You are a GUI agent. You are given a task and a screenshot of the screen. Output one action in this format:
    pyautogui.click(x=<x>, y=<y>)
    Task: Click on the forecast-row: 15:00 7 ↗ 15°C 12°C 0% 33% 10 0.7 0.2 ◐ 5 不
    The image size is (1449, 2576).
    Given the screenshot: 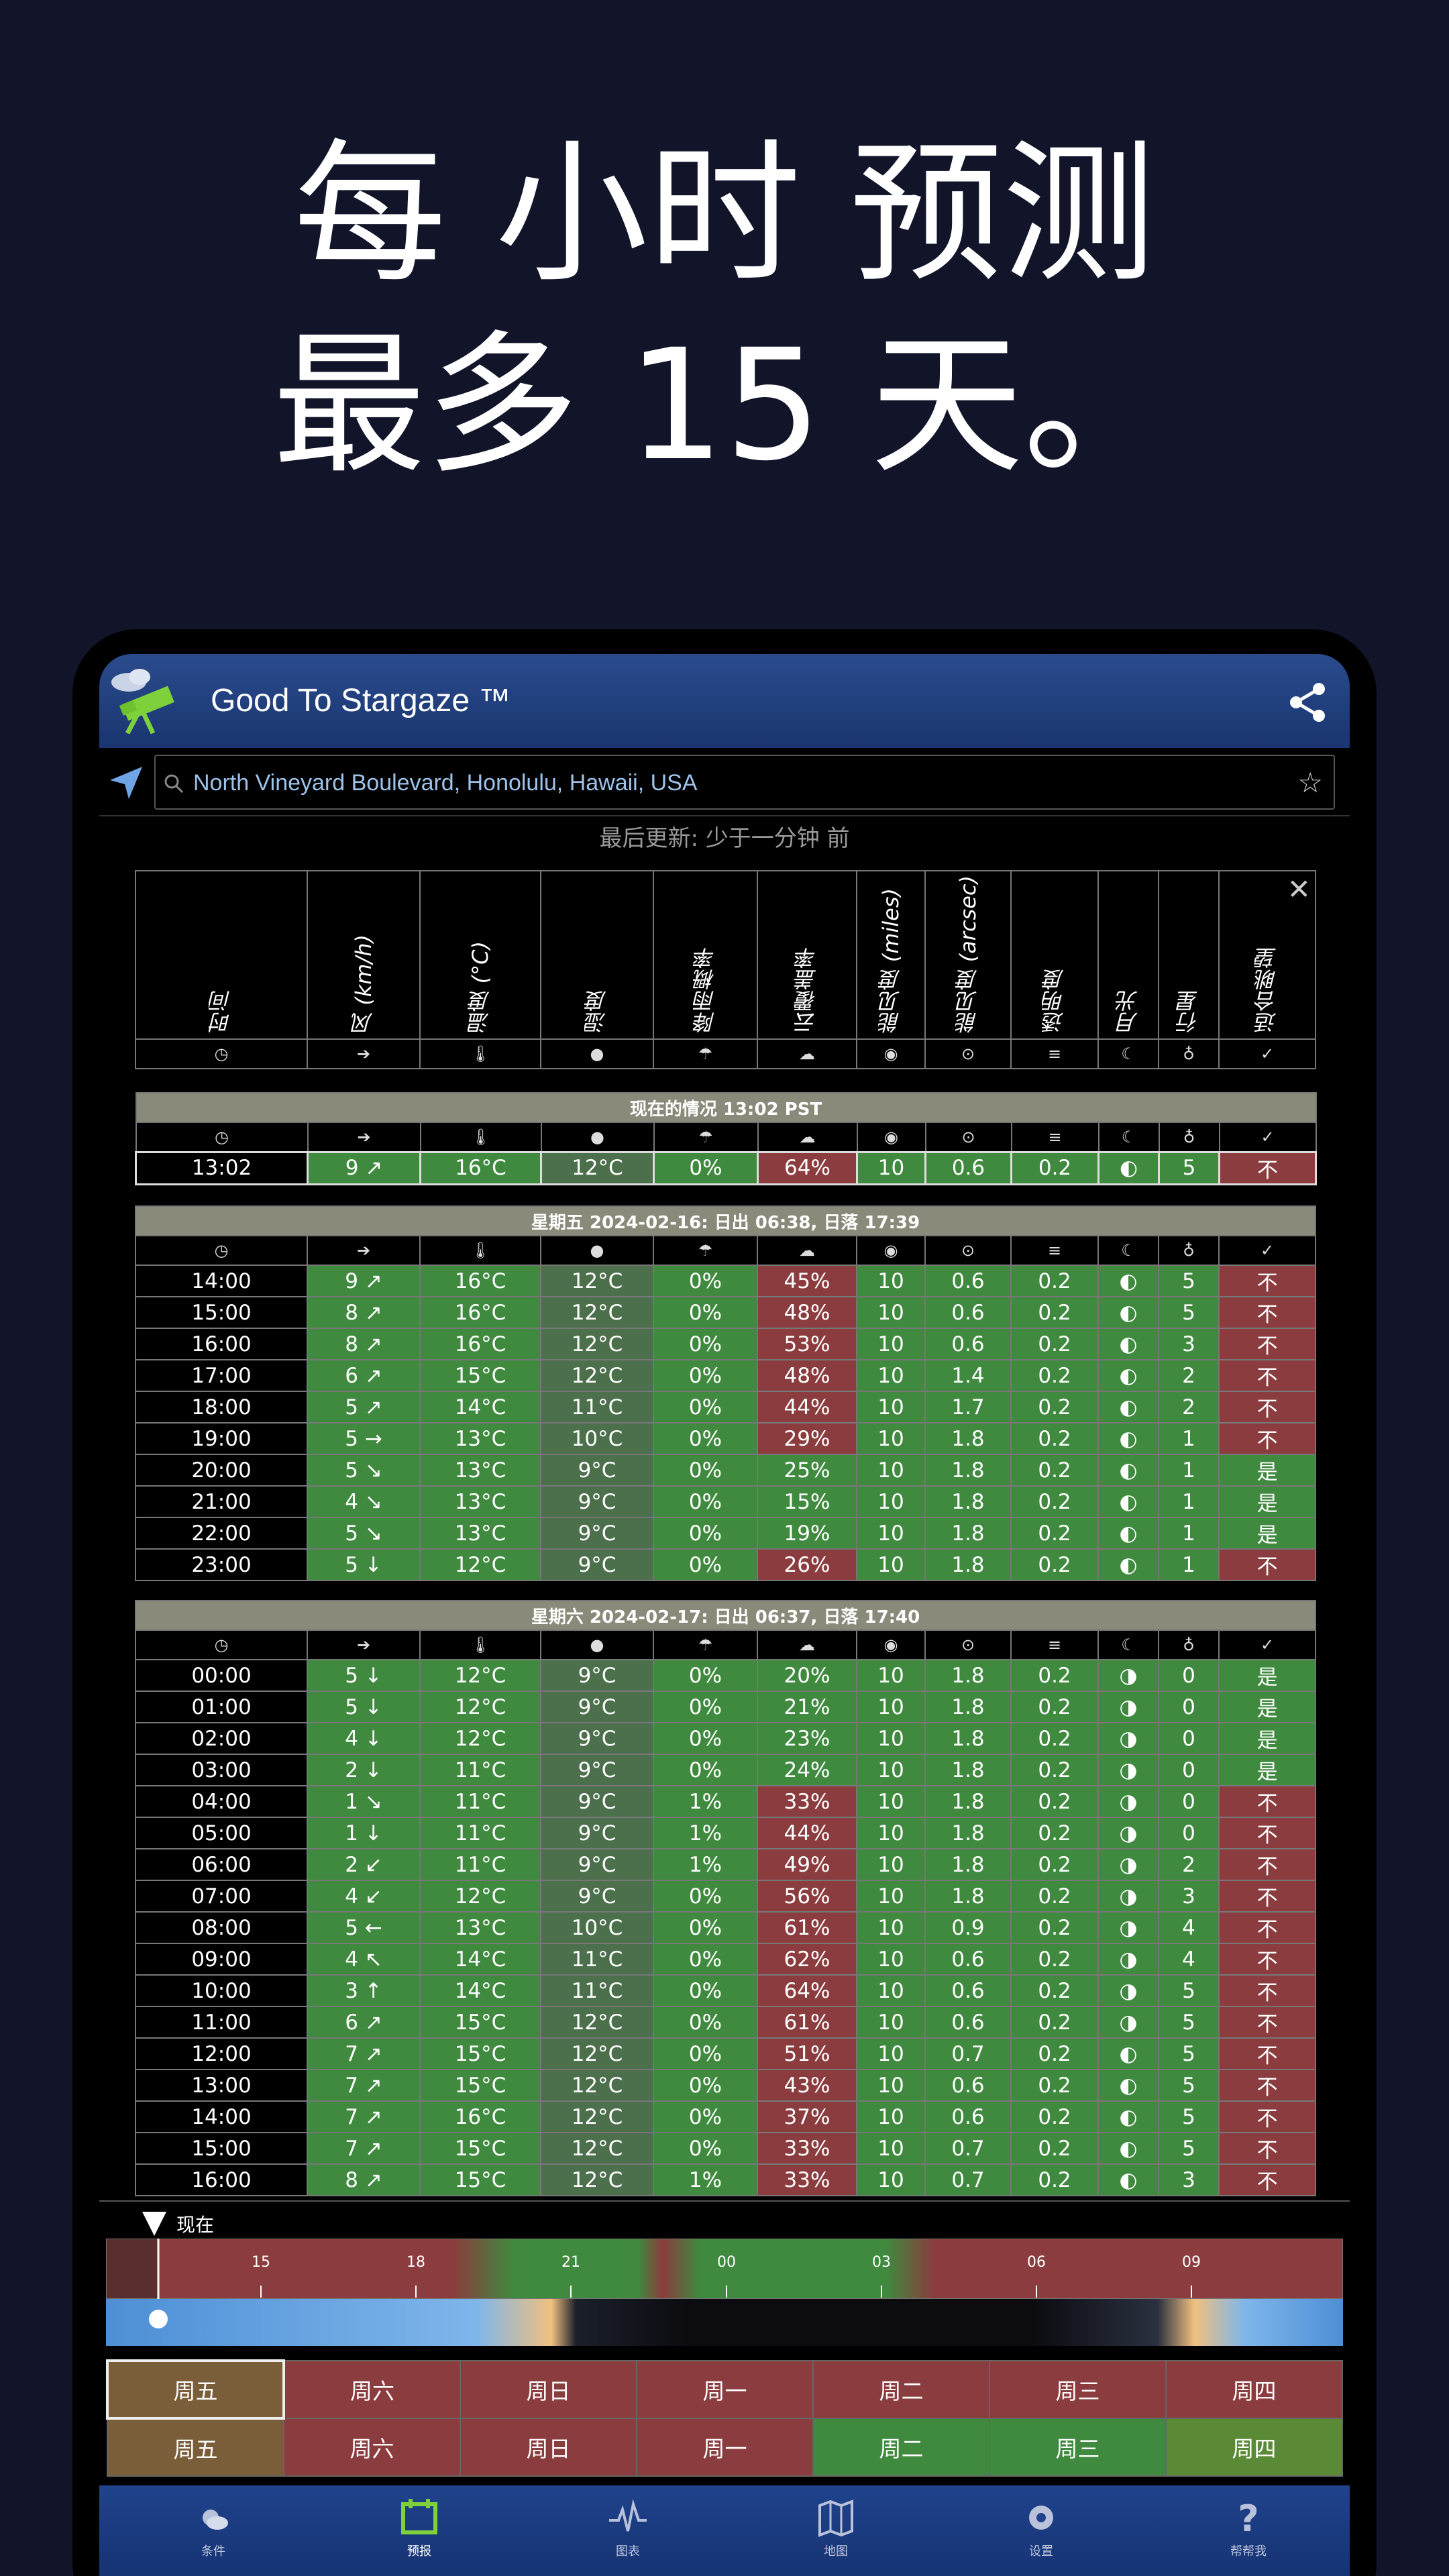 What is the action you would take?
    pyautogui.click(x=726, y=2148)
    